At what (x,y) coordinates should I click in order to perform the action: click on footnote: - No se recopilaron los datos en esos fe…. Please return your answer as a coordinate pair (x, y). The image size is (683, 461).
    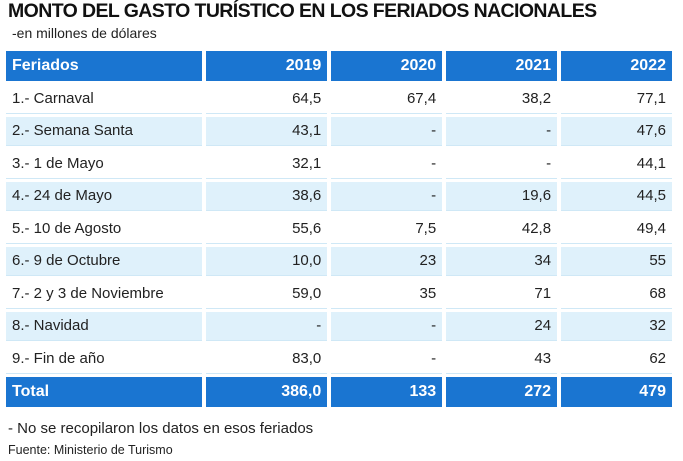
    Looking at the image, I should click on (161, 428).